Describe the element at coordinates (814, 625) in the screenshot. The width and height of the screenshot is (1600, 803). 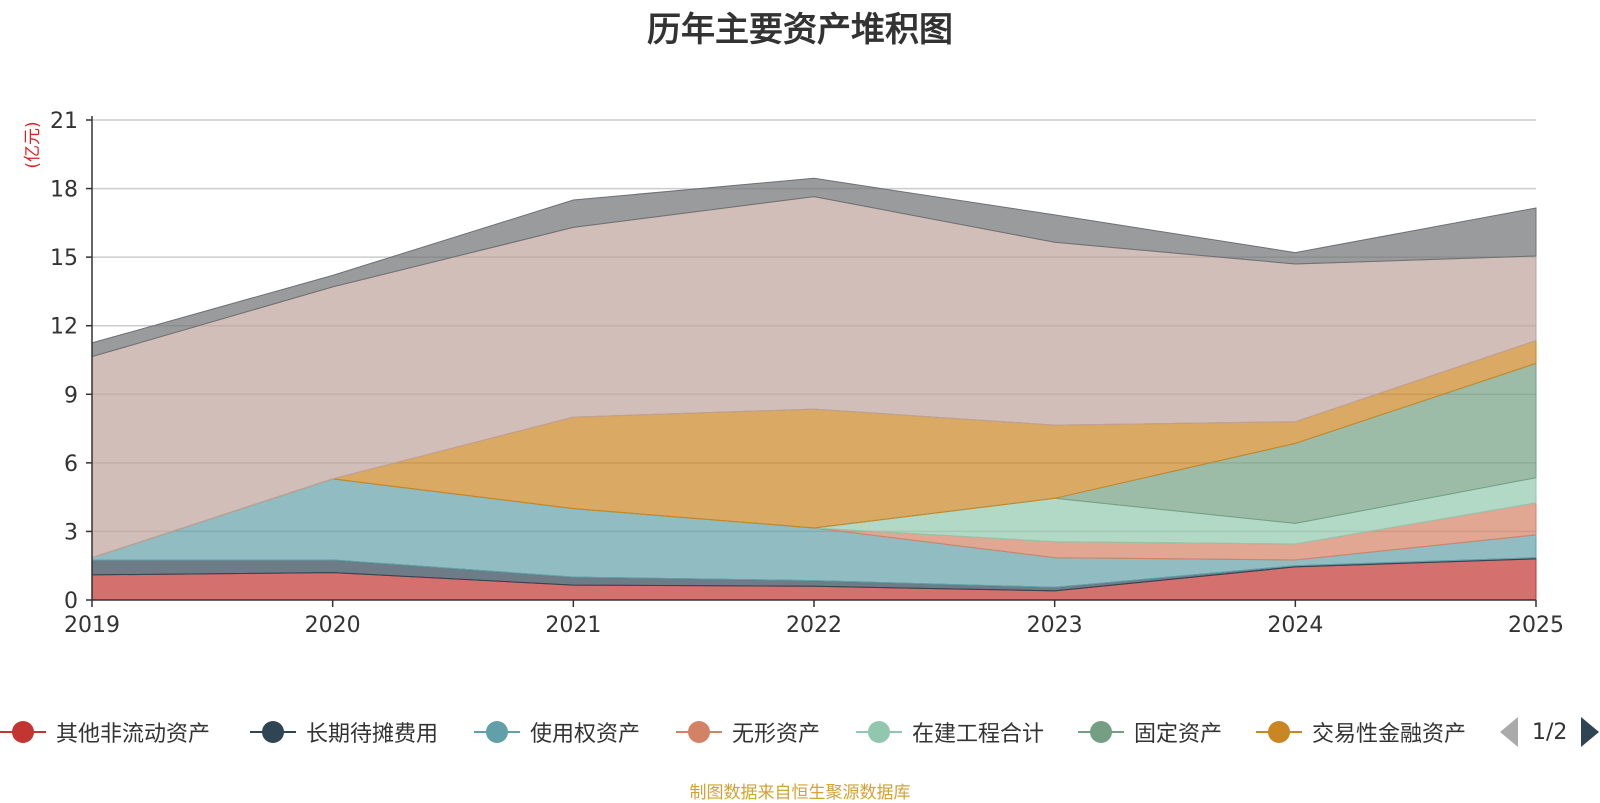
I see `x-tick-label: 2022` at that location.